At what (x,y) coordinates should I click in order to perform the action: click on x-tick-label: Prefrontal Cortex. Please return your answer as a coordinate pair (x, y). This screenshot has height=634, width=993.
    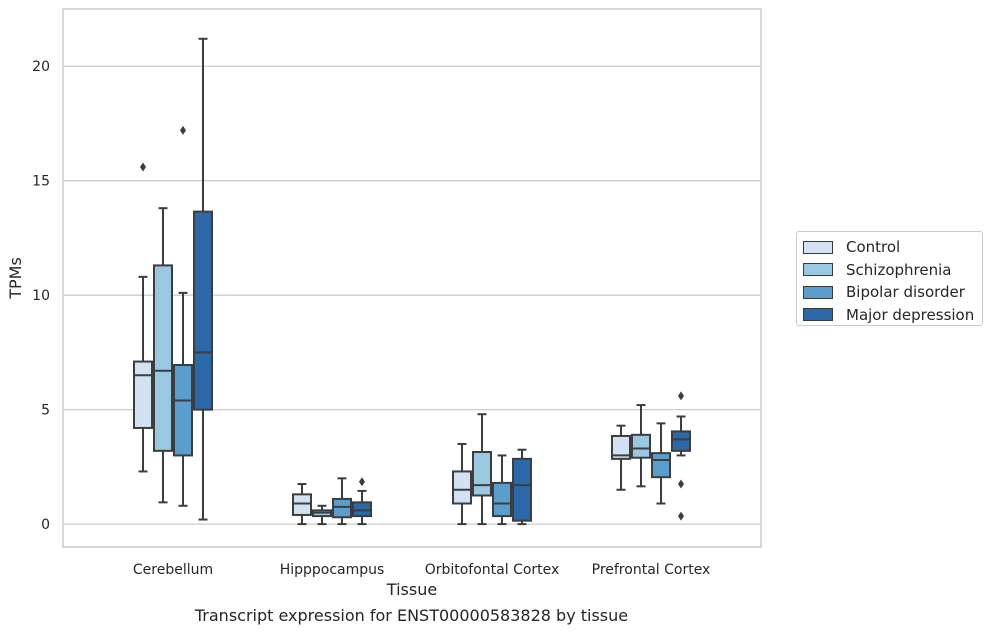
    Looking at the image, I should click on (651, 570).